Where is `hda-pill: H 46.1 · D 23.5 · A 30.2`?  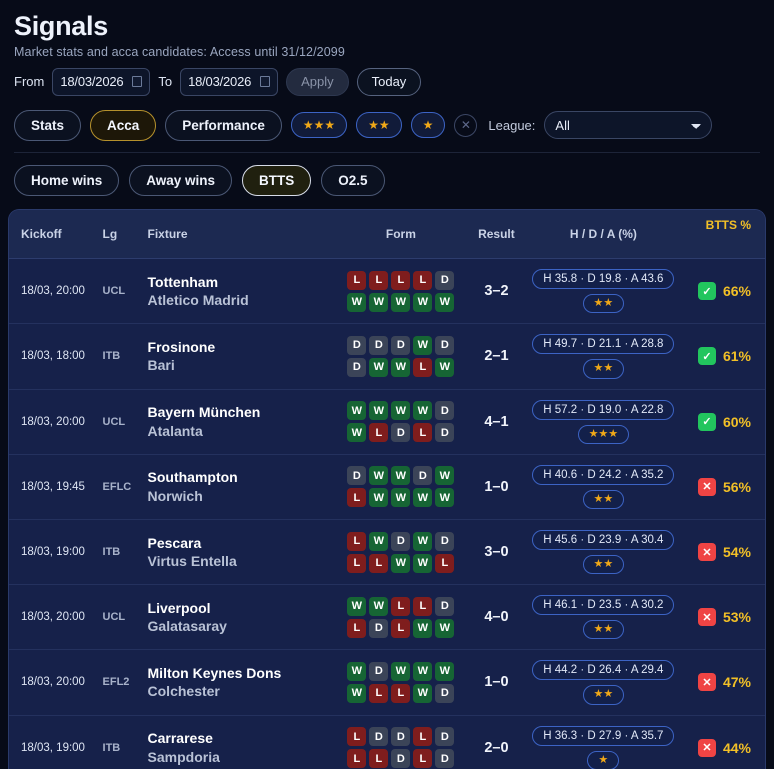 hda-pill: H 46.1 · D 23.5 · A 30.2 is located at coordinates (603, 605).